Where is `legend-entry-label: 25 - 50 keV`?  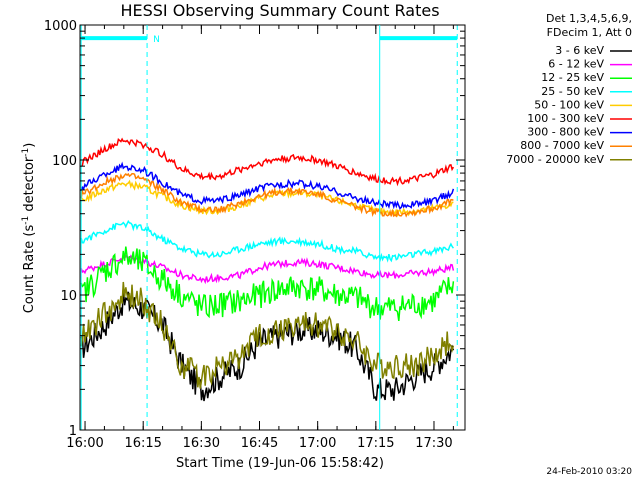
legend-entry-label: 25 - 50 keV is located at coordinates (572, 91).